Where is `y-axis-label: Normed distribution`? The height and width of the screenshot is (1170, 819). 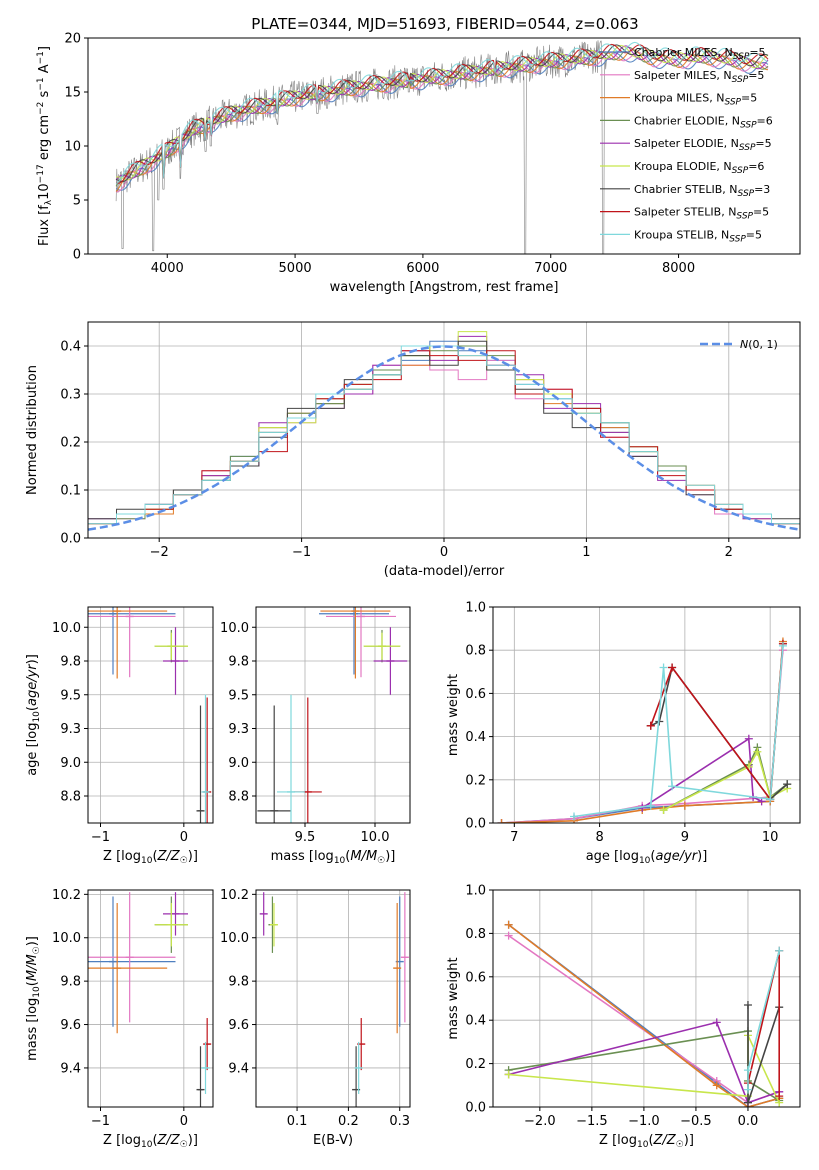
y-axis-label: Normed distribution is located at coordinates (32, 430).